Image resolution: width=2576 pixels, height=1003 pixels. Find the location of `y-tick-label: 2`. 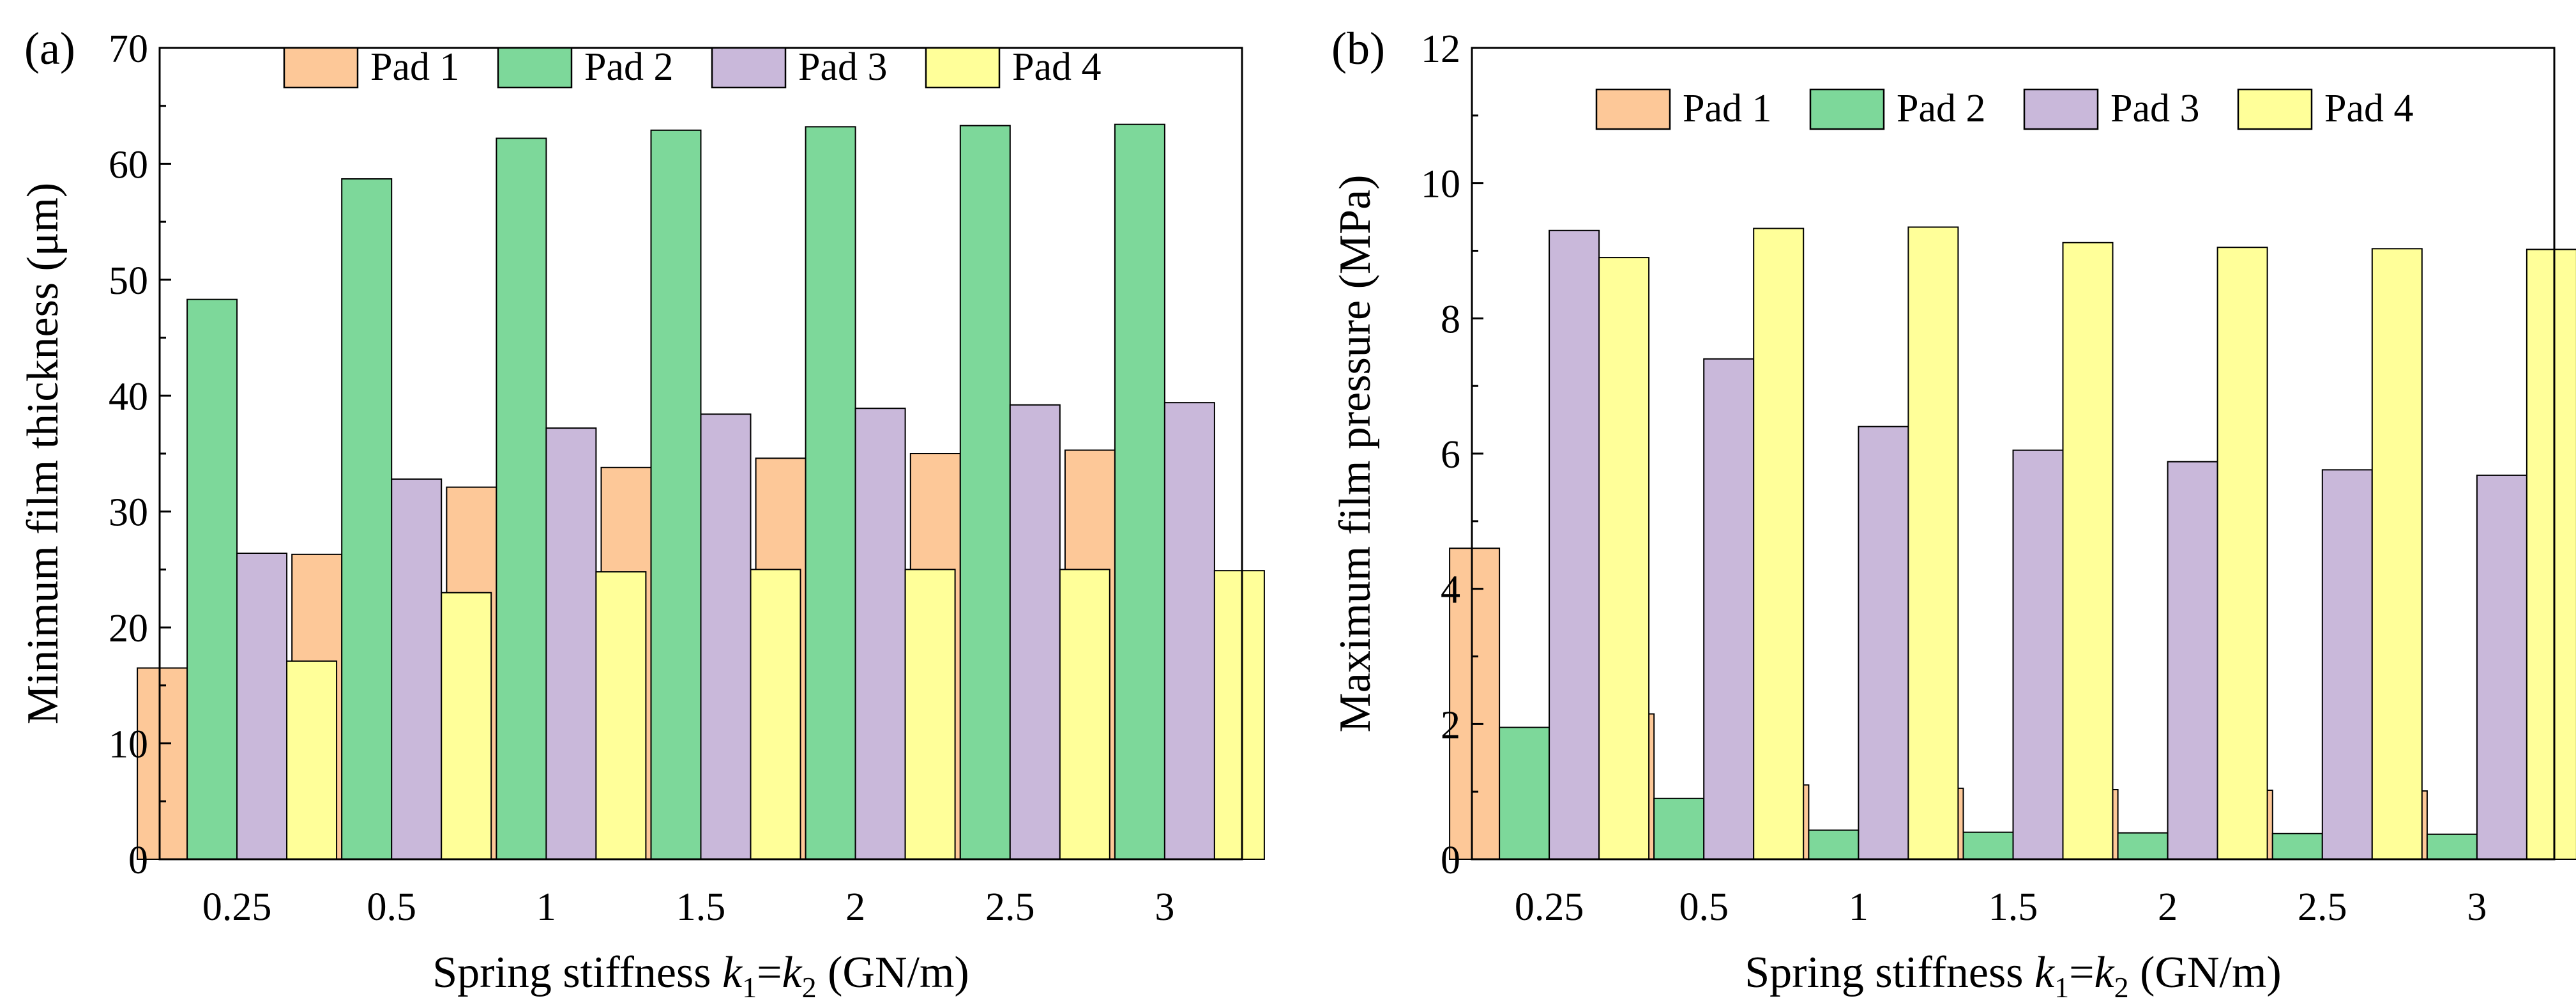

y-tick-label: 2 is located at coordinates (1451, 725).